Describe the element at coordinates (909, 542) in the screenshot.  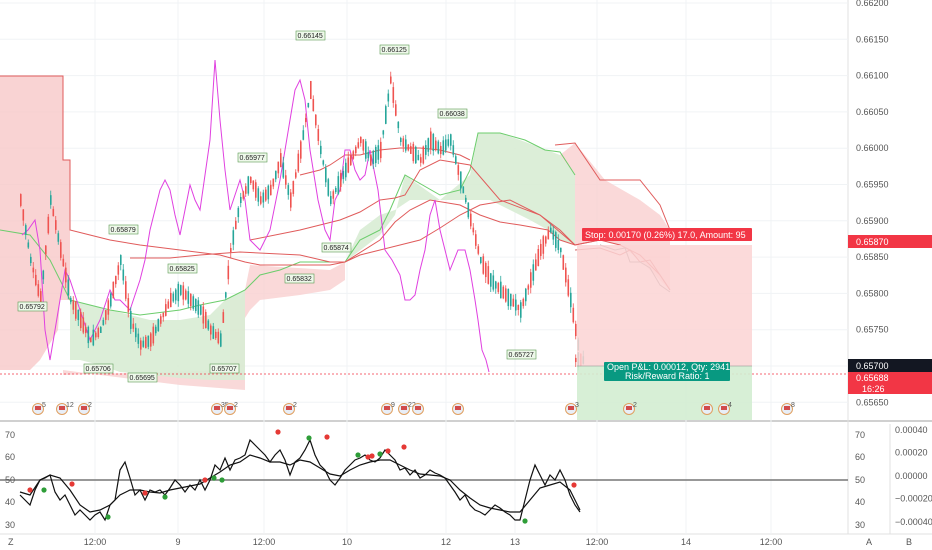
I see `corner-b-label: B` at that location.